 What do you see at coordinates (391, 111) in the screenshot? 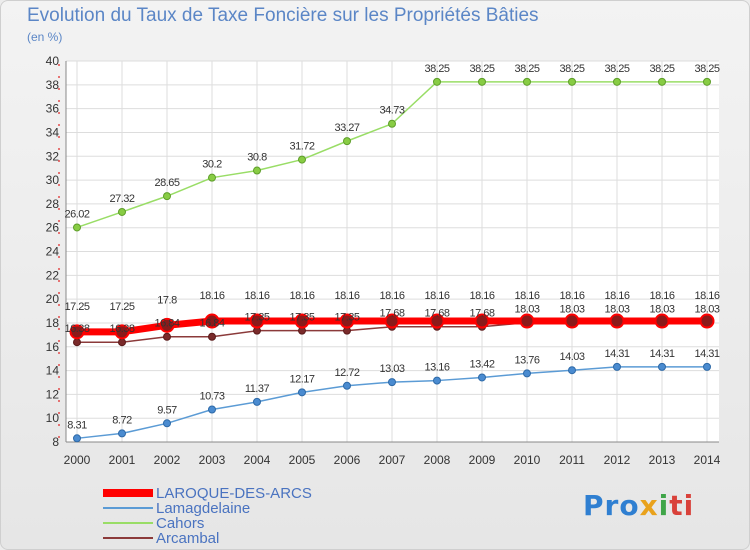
I see `data-label: 34.73` at bounding box center [391, 111].